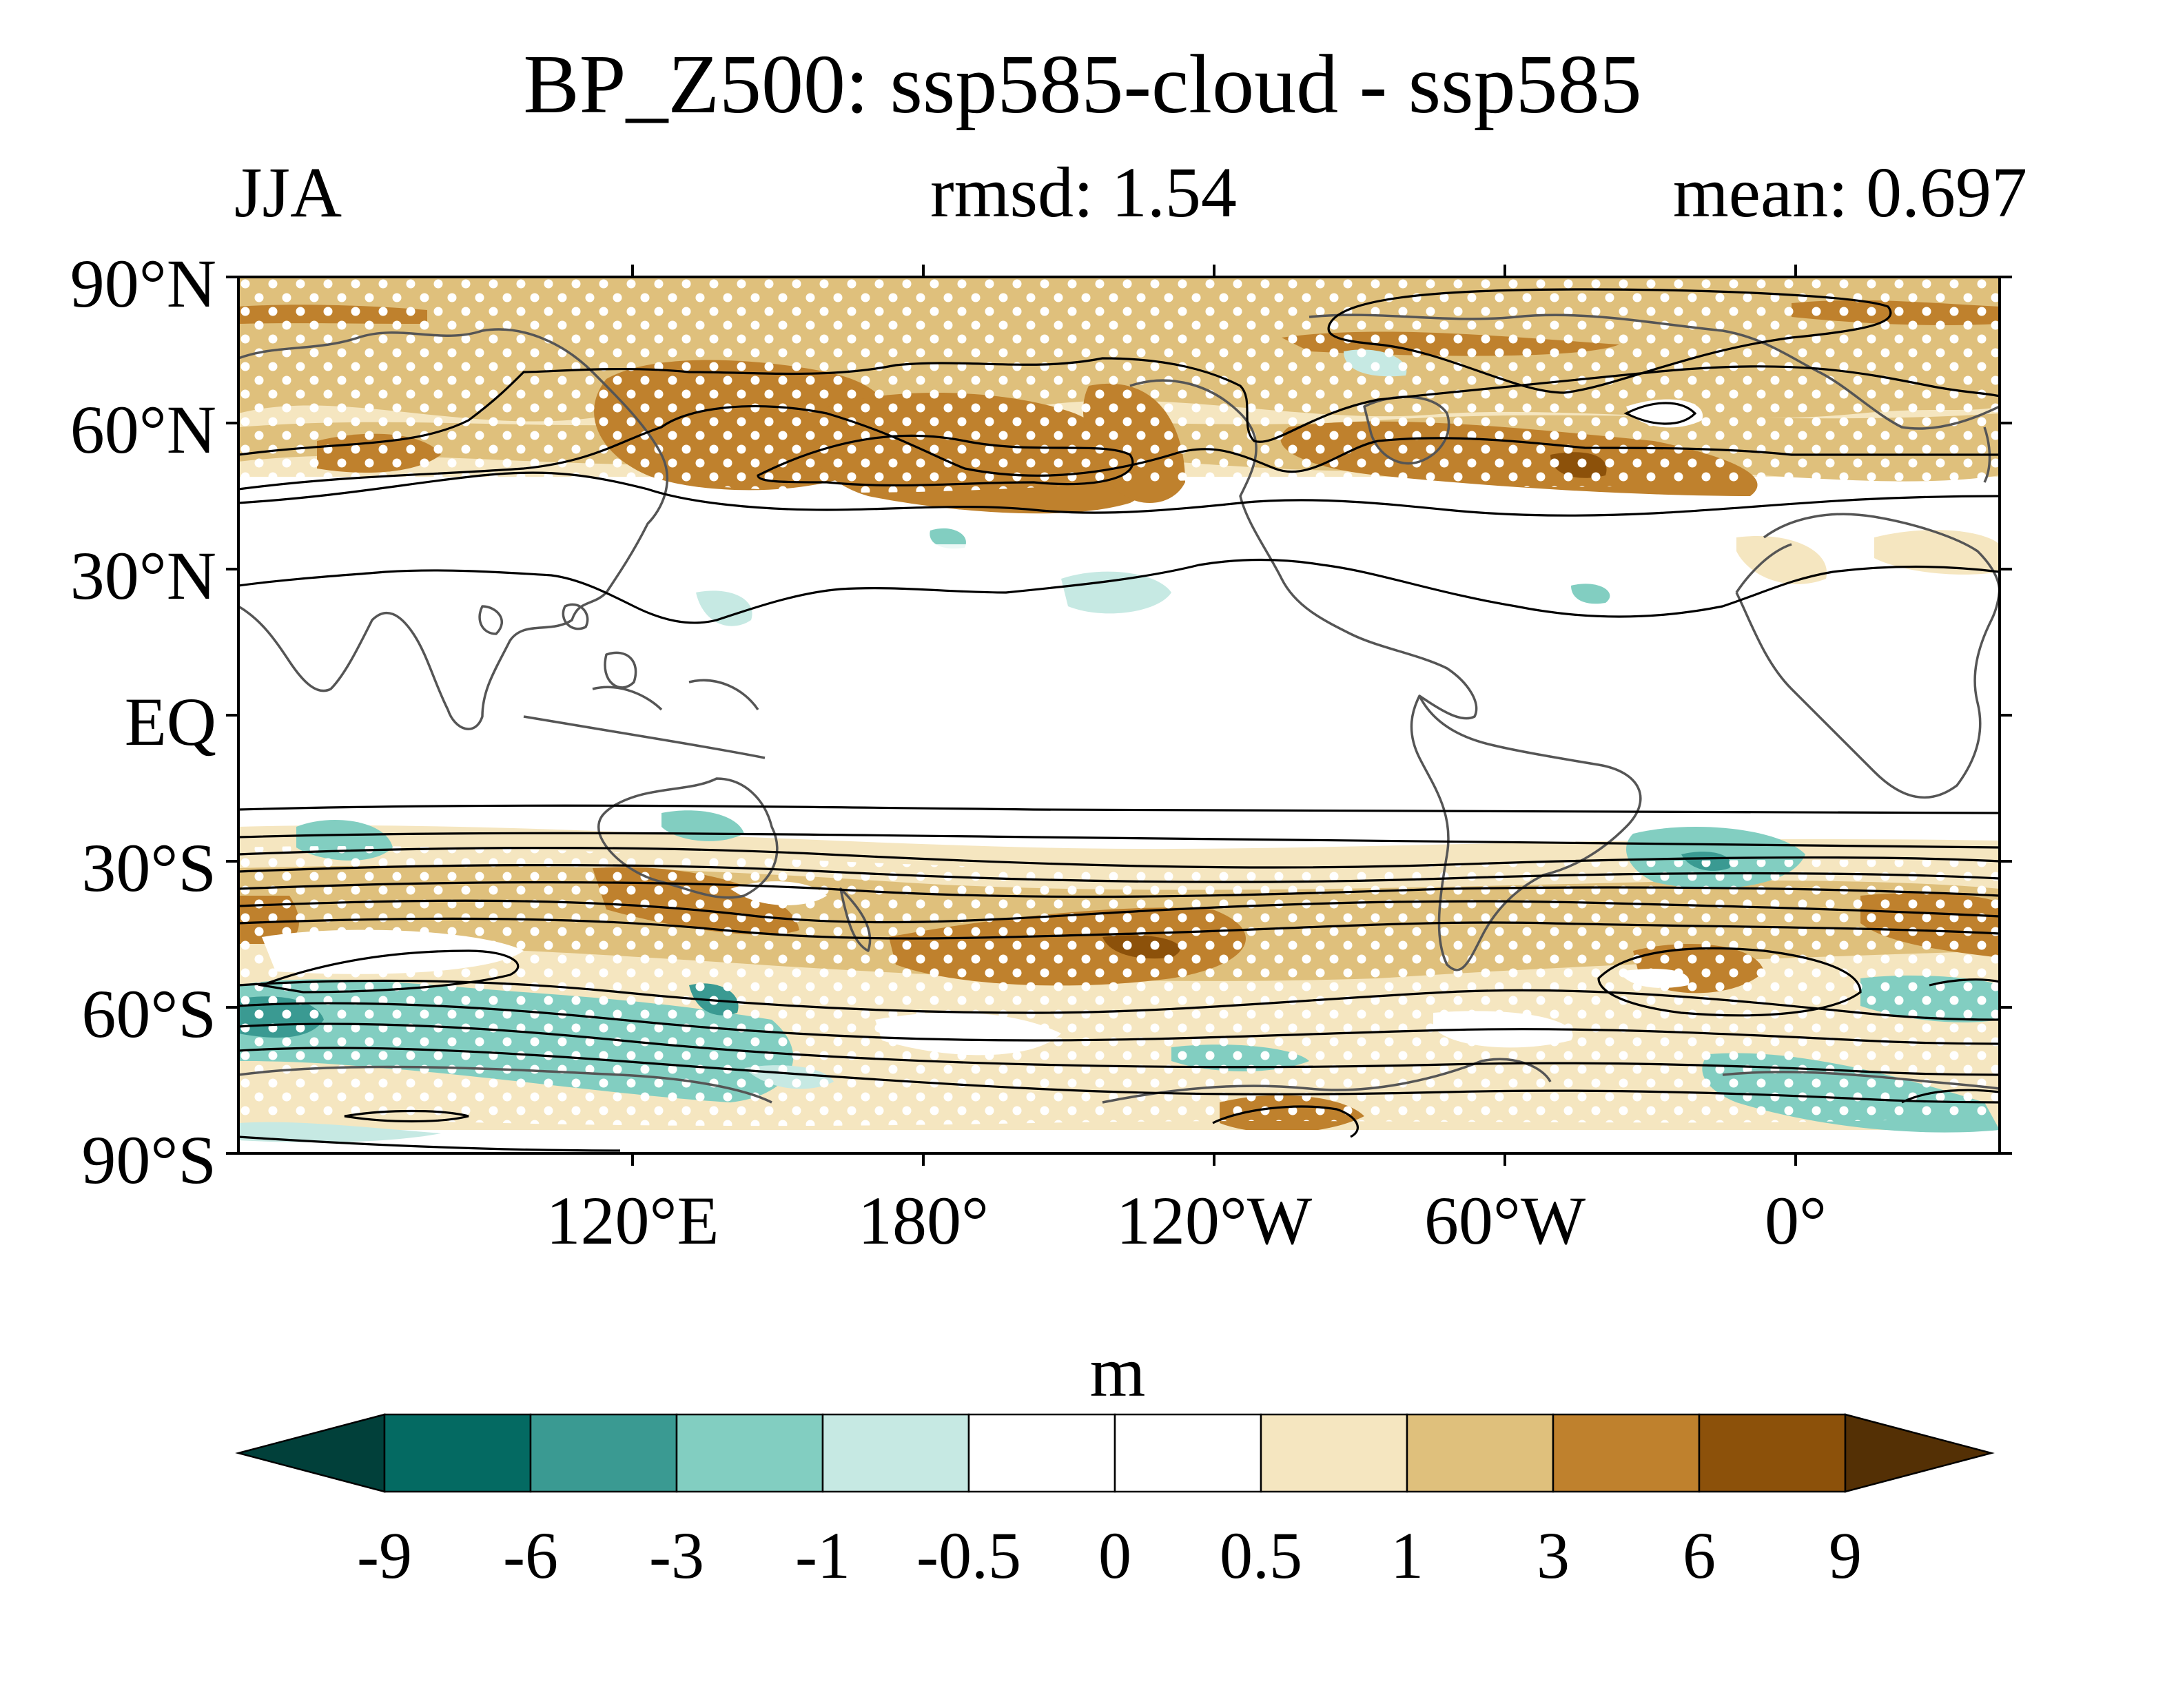 The height and width of the screenshot is (1708, 2165). I want to click on figure-title: BP_Z500: ssp585-cloud - ssp585, so click(1082, 84).